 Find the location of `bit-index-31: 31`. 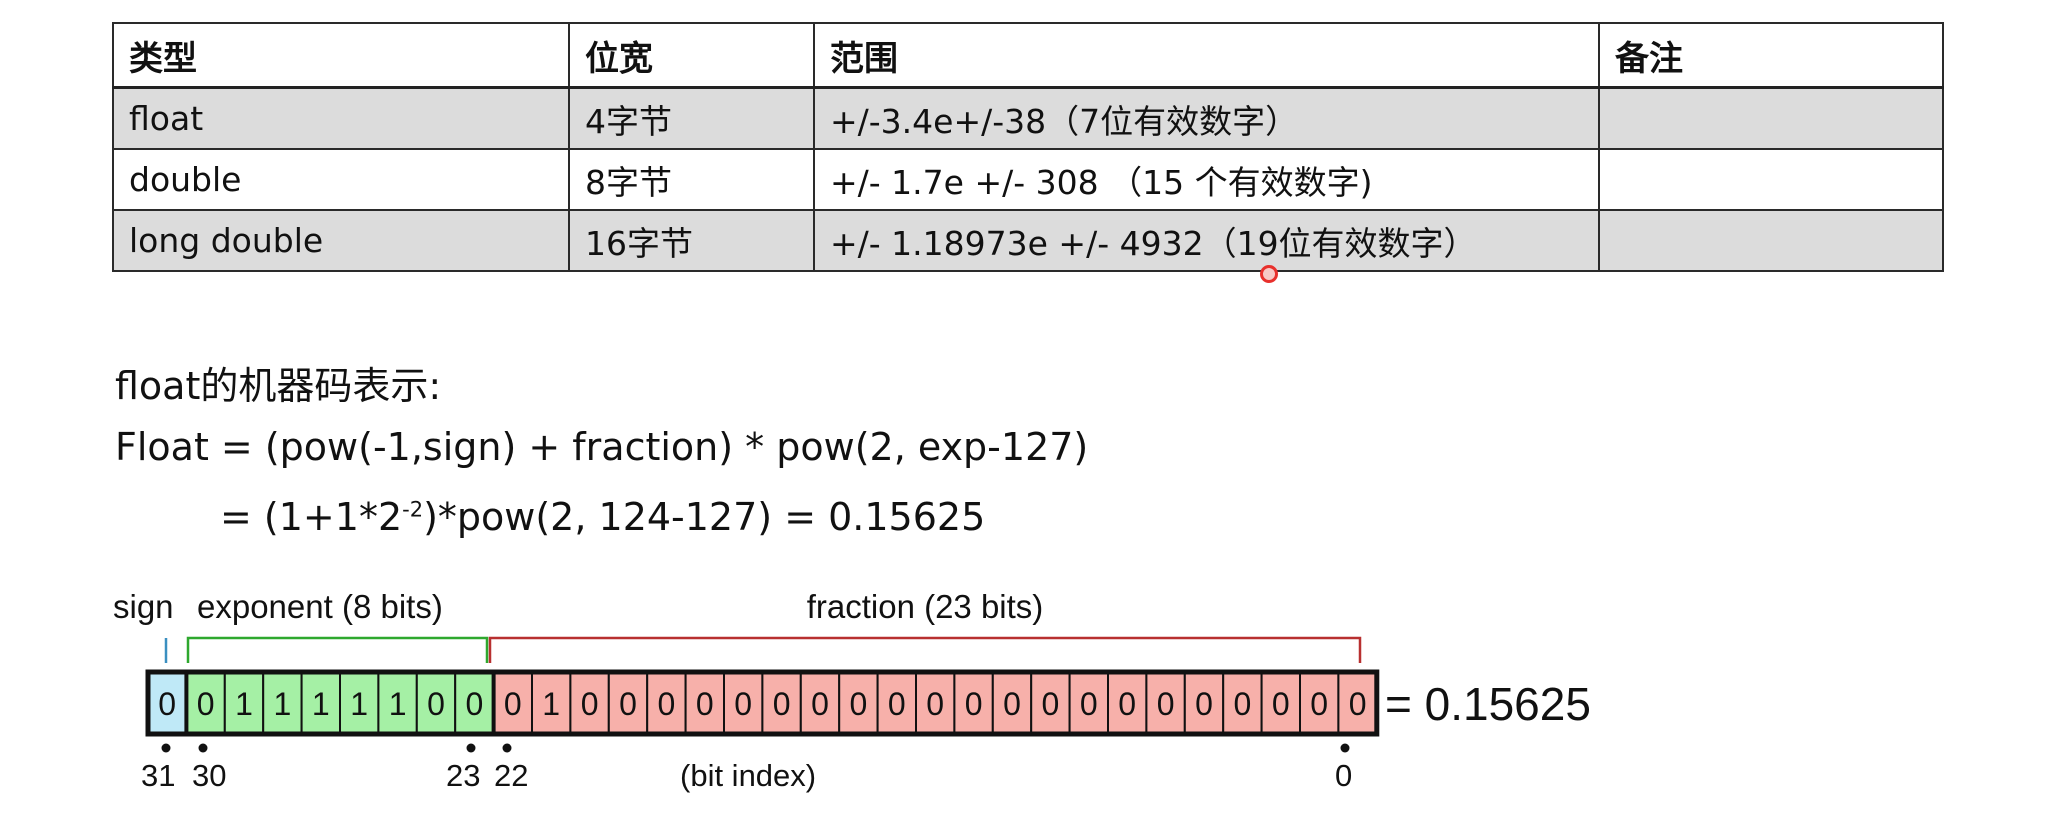

bit-index-31: 31 is located at coordinates (158, 775).